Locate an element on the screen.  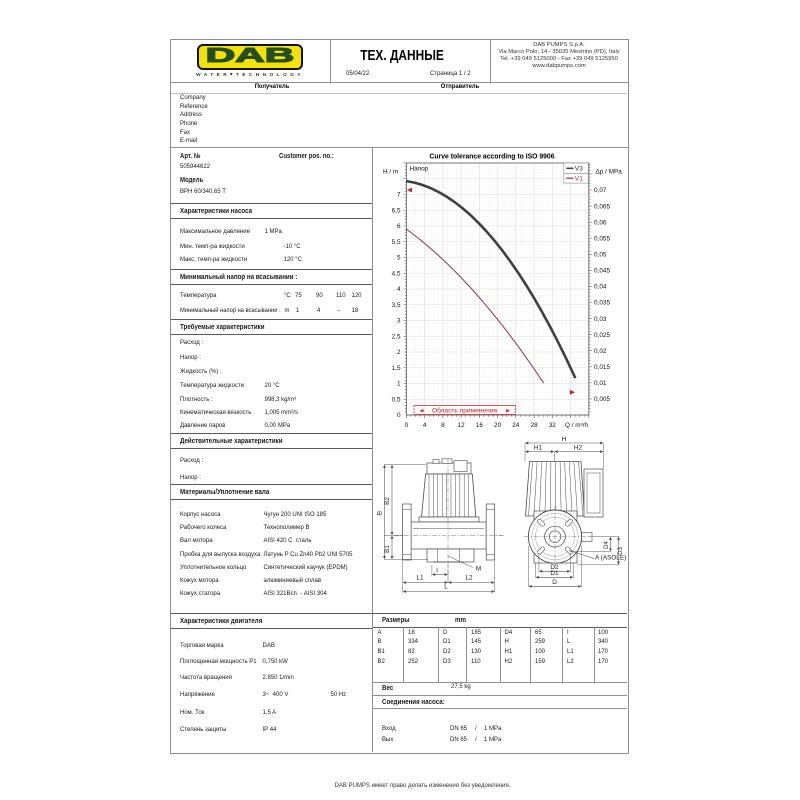
svg-text: 7 is located at coordinates (399, 195).